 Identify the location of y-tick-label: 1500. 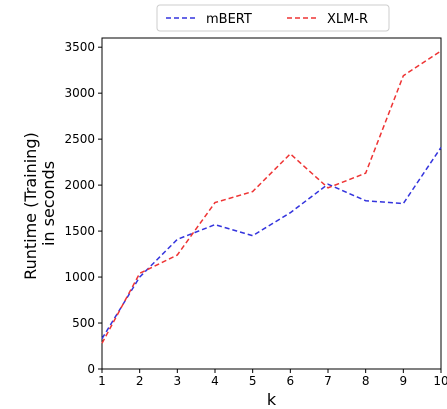
(79, 231).